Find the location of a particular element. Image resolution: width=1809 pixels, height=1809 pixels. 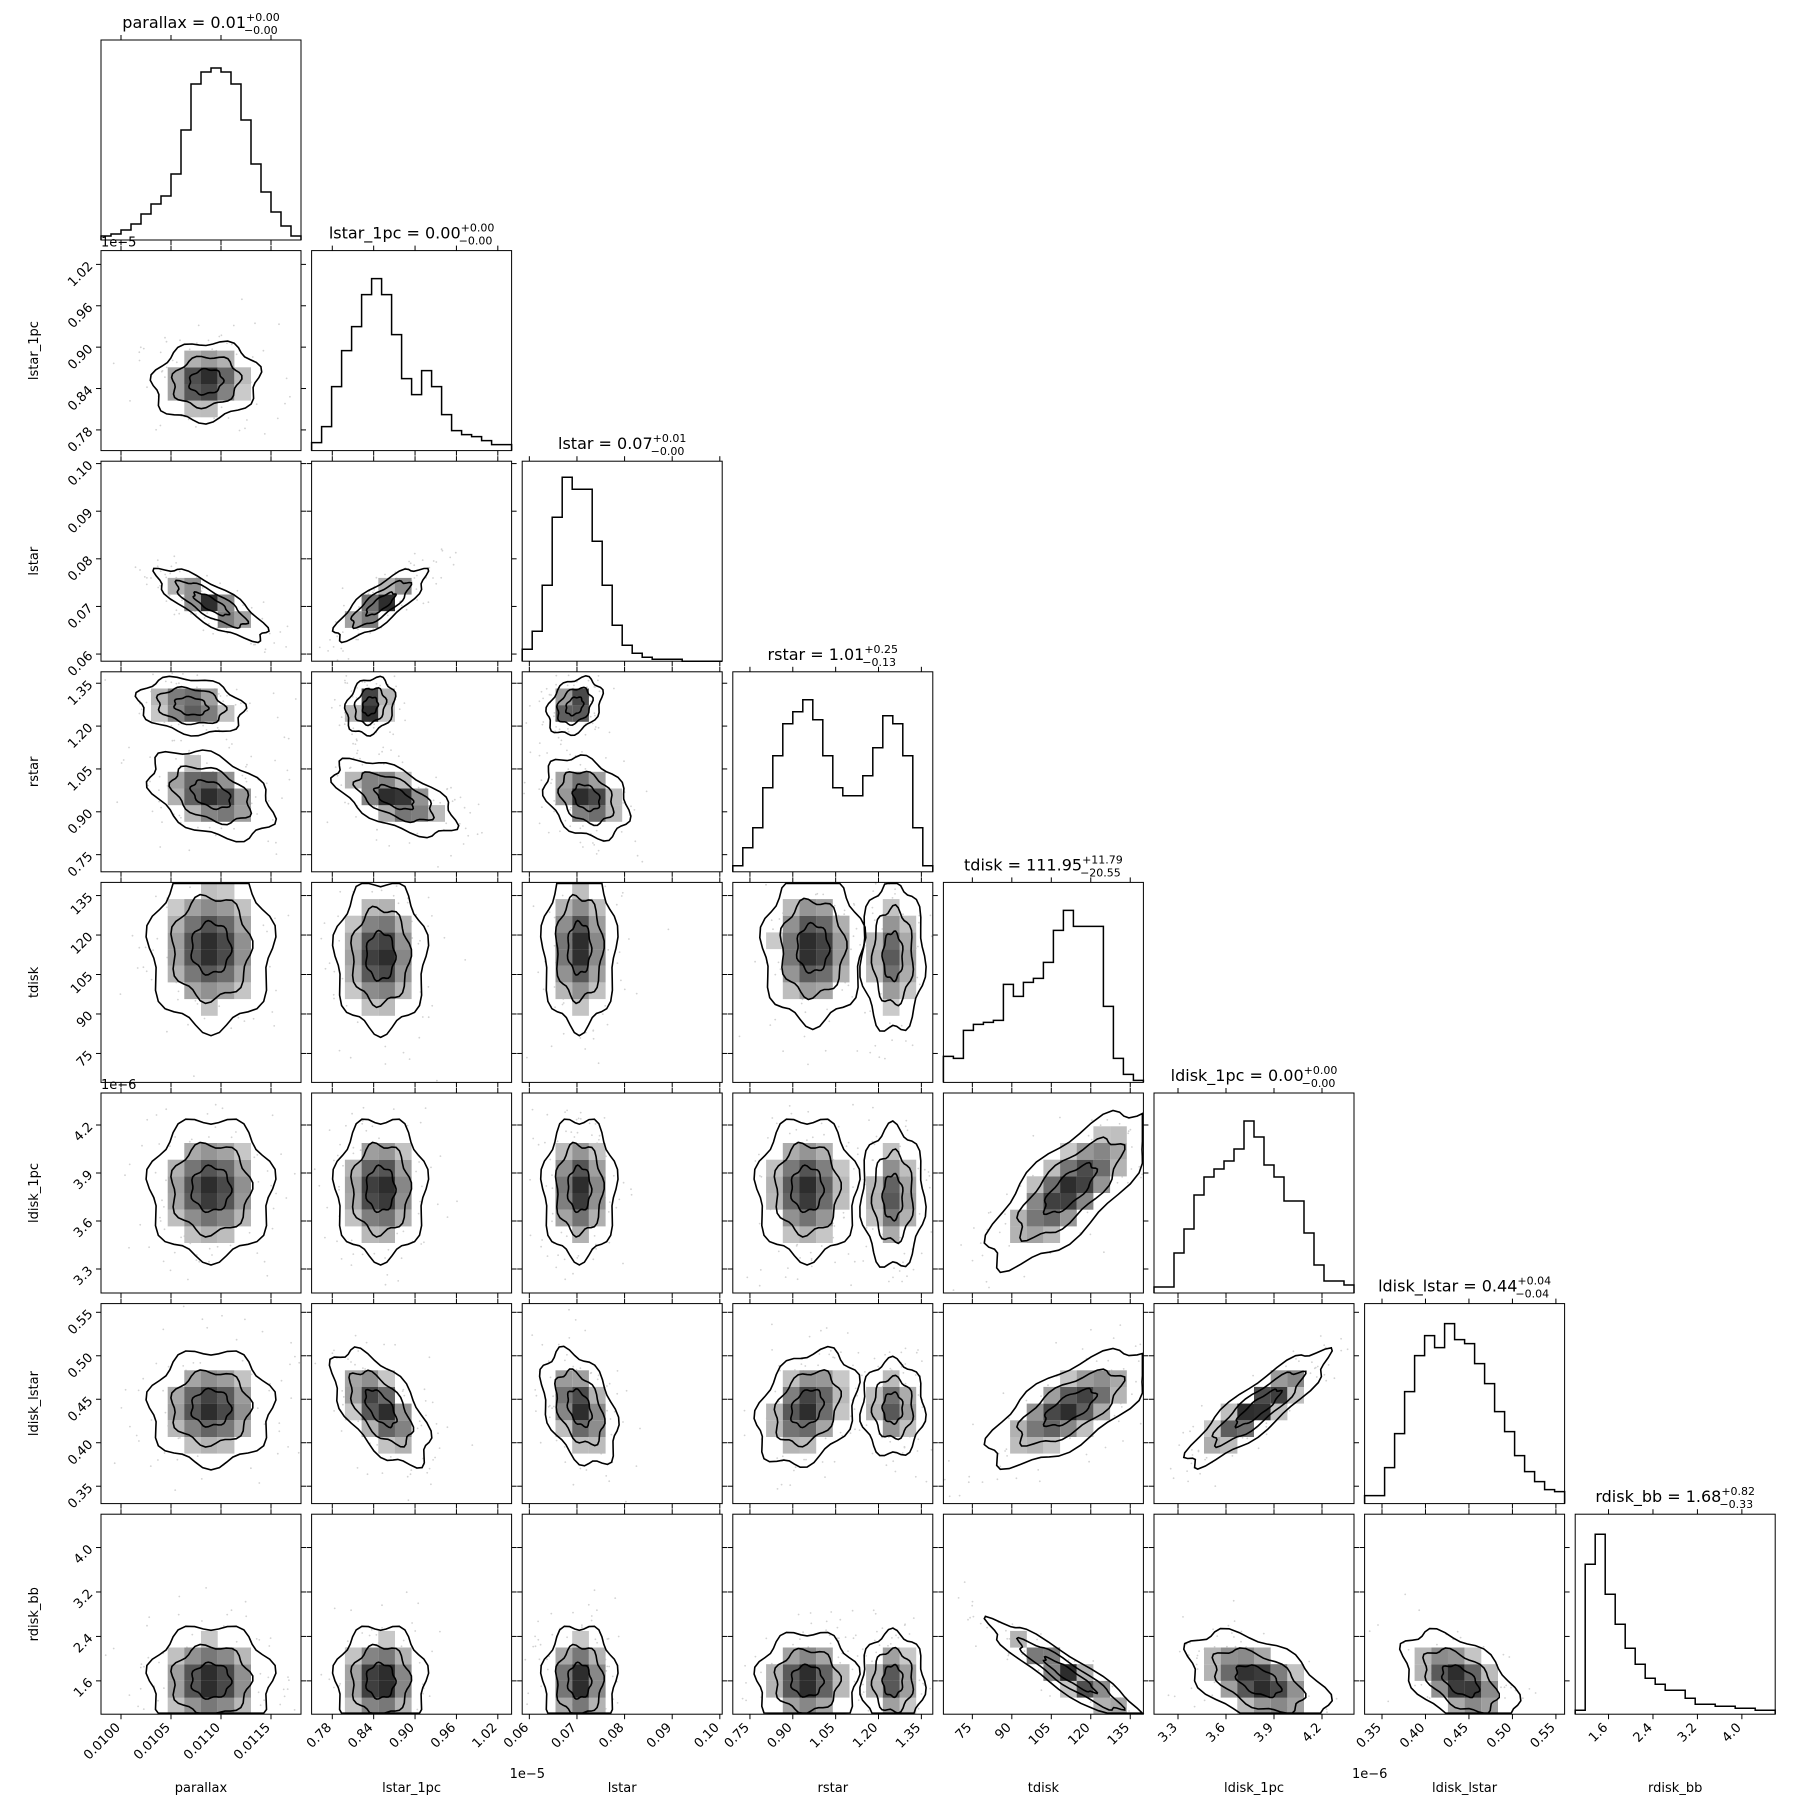

title-upper-error: +11.79 is located at coordinates (1102, 859).